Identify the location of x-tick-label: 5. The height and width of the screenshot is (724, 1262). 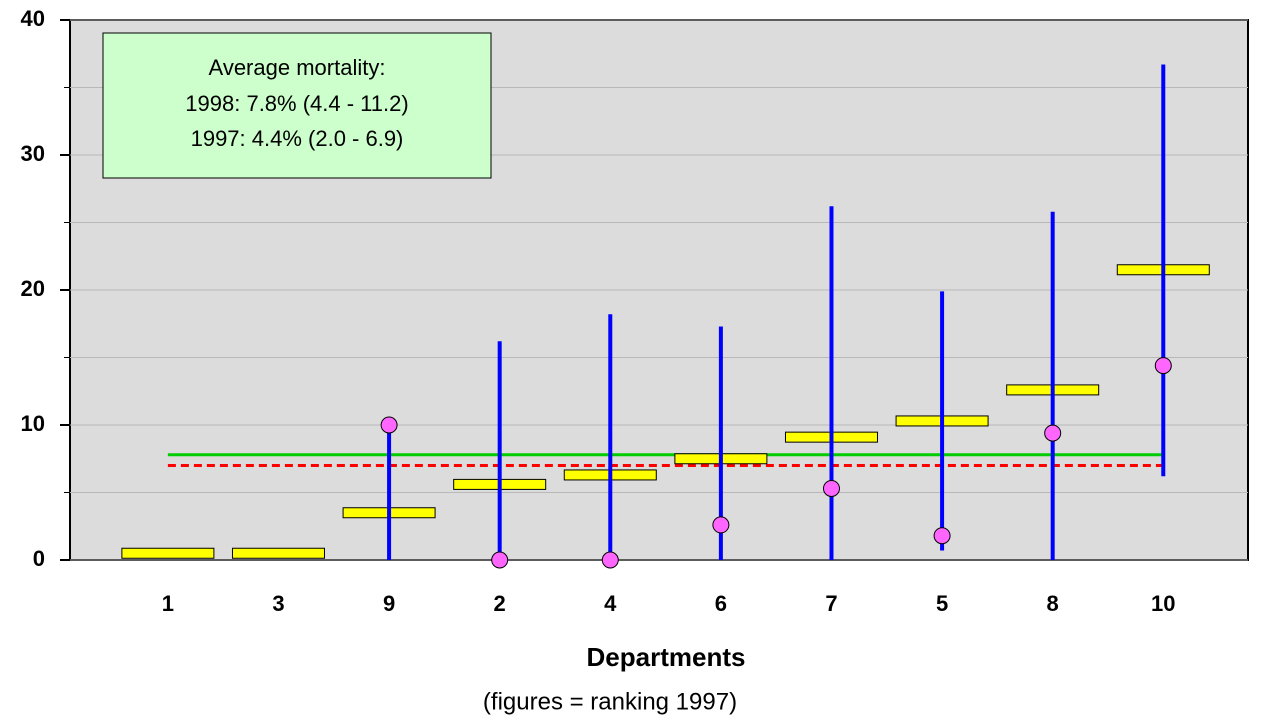
(942, 603).